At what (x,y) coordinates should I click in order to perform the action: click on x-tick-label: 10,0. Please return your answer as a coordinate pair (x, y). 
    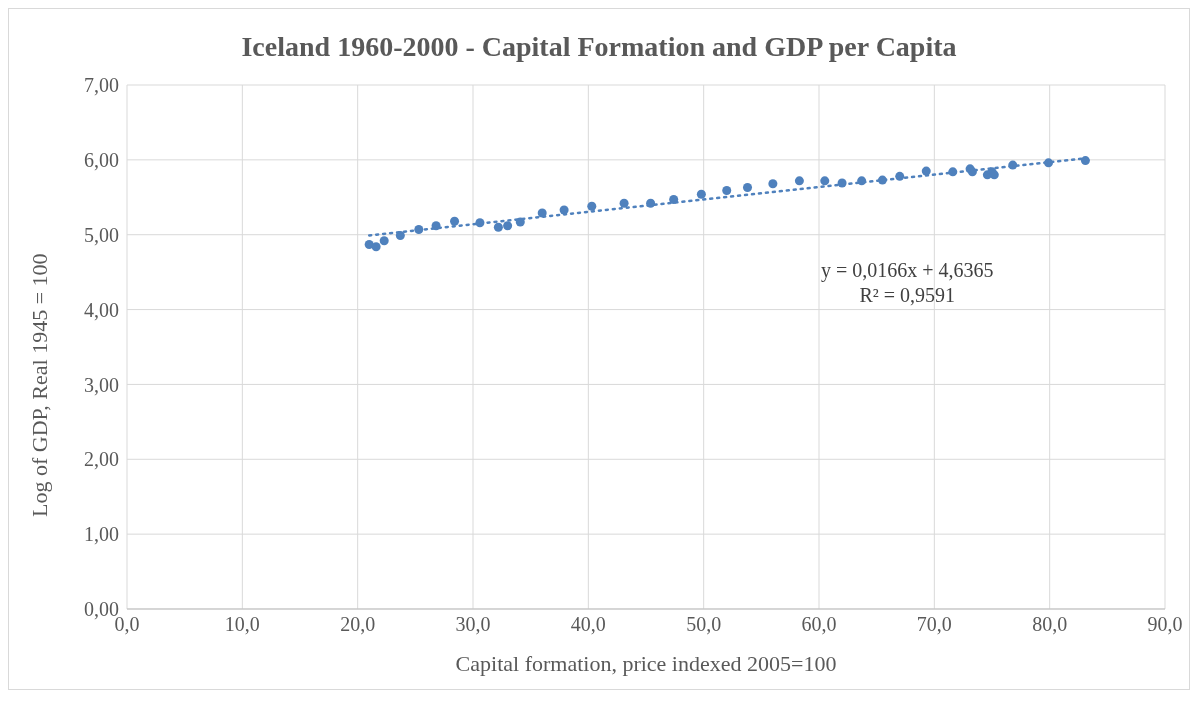
    Looking at the image, I should click on (242, 624).